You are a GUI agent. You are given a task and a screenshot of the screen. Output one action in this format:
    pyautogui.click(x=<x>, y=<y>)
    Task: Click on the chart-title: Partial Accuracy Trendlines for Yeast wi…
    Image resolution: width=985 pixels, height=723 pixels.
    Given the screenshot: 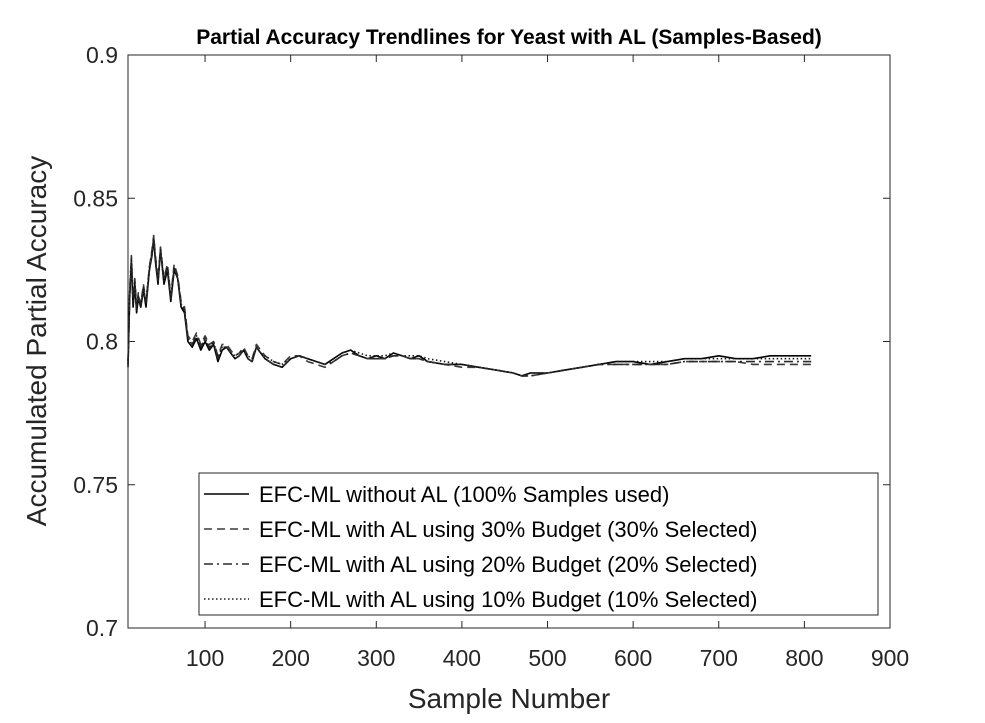 What is the action you would take?
    pyautogui.click(x=509, y=37)
    